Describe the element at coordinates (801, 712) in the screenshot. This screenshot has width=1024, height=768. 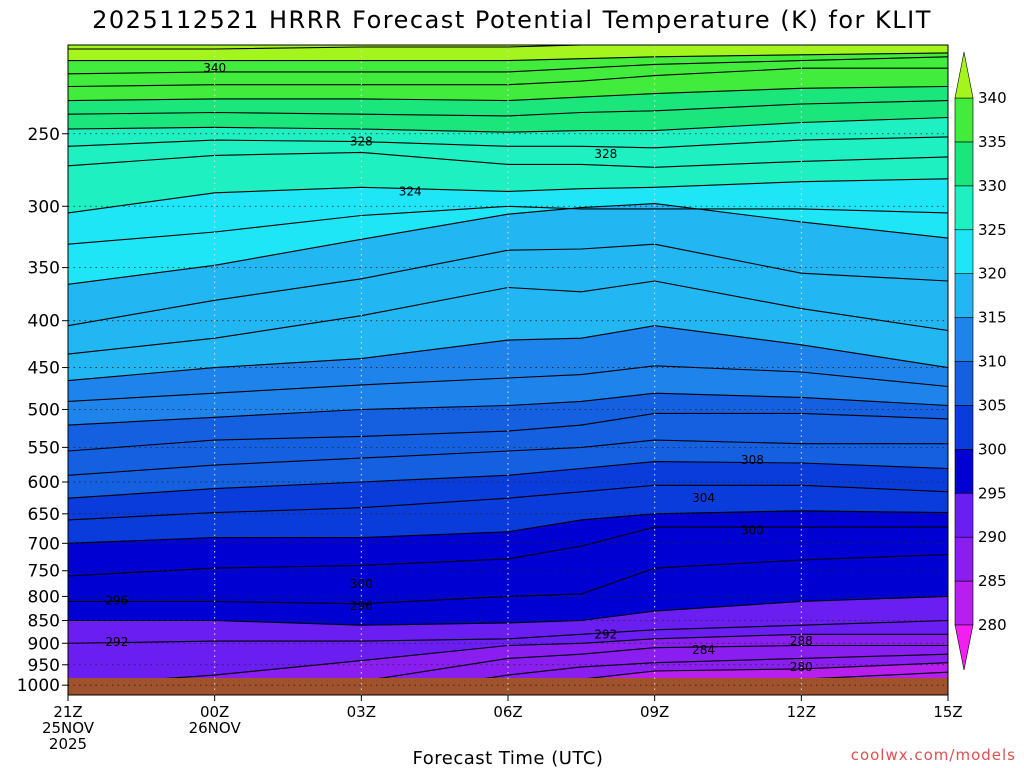
I see `x-tick-label-15-0: 12Z` at that location.